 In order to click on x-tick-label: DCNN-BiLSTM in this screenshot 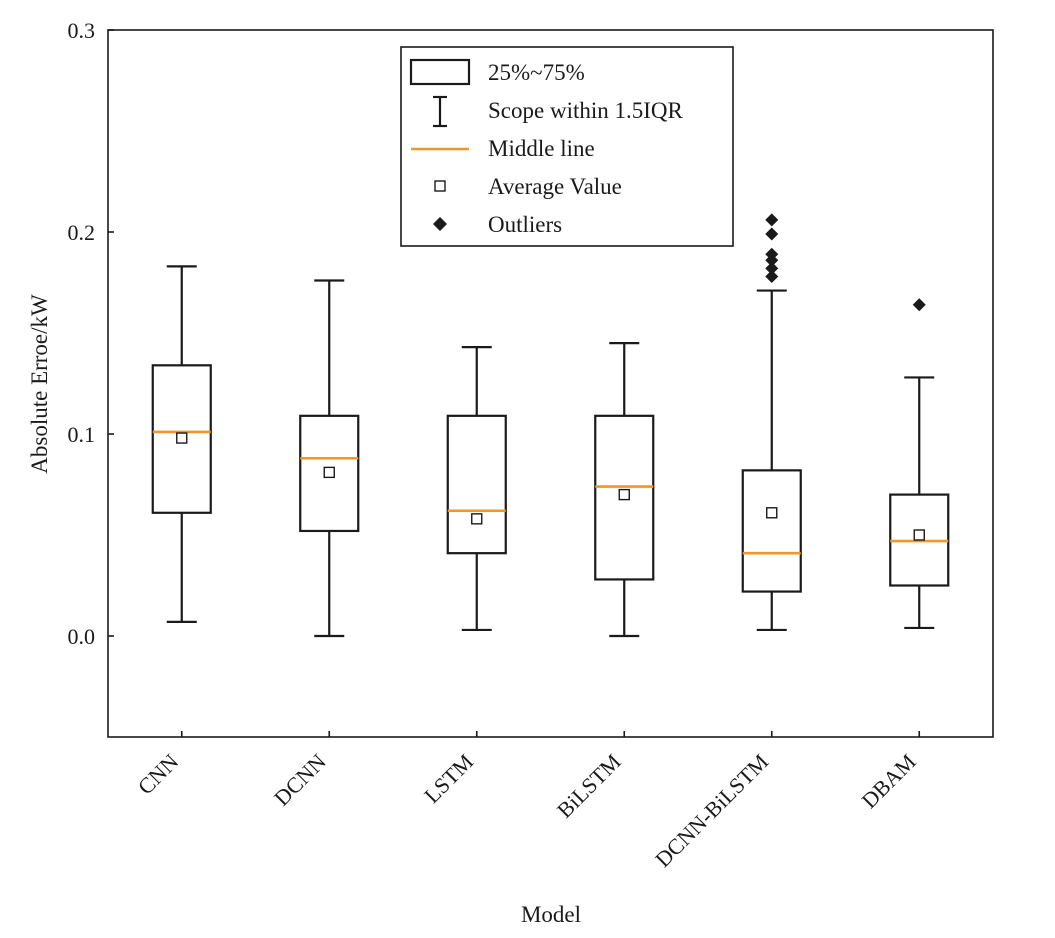, I will do `click(711, 810)`.